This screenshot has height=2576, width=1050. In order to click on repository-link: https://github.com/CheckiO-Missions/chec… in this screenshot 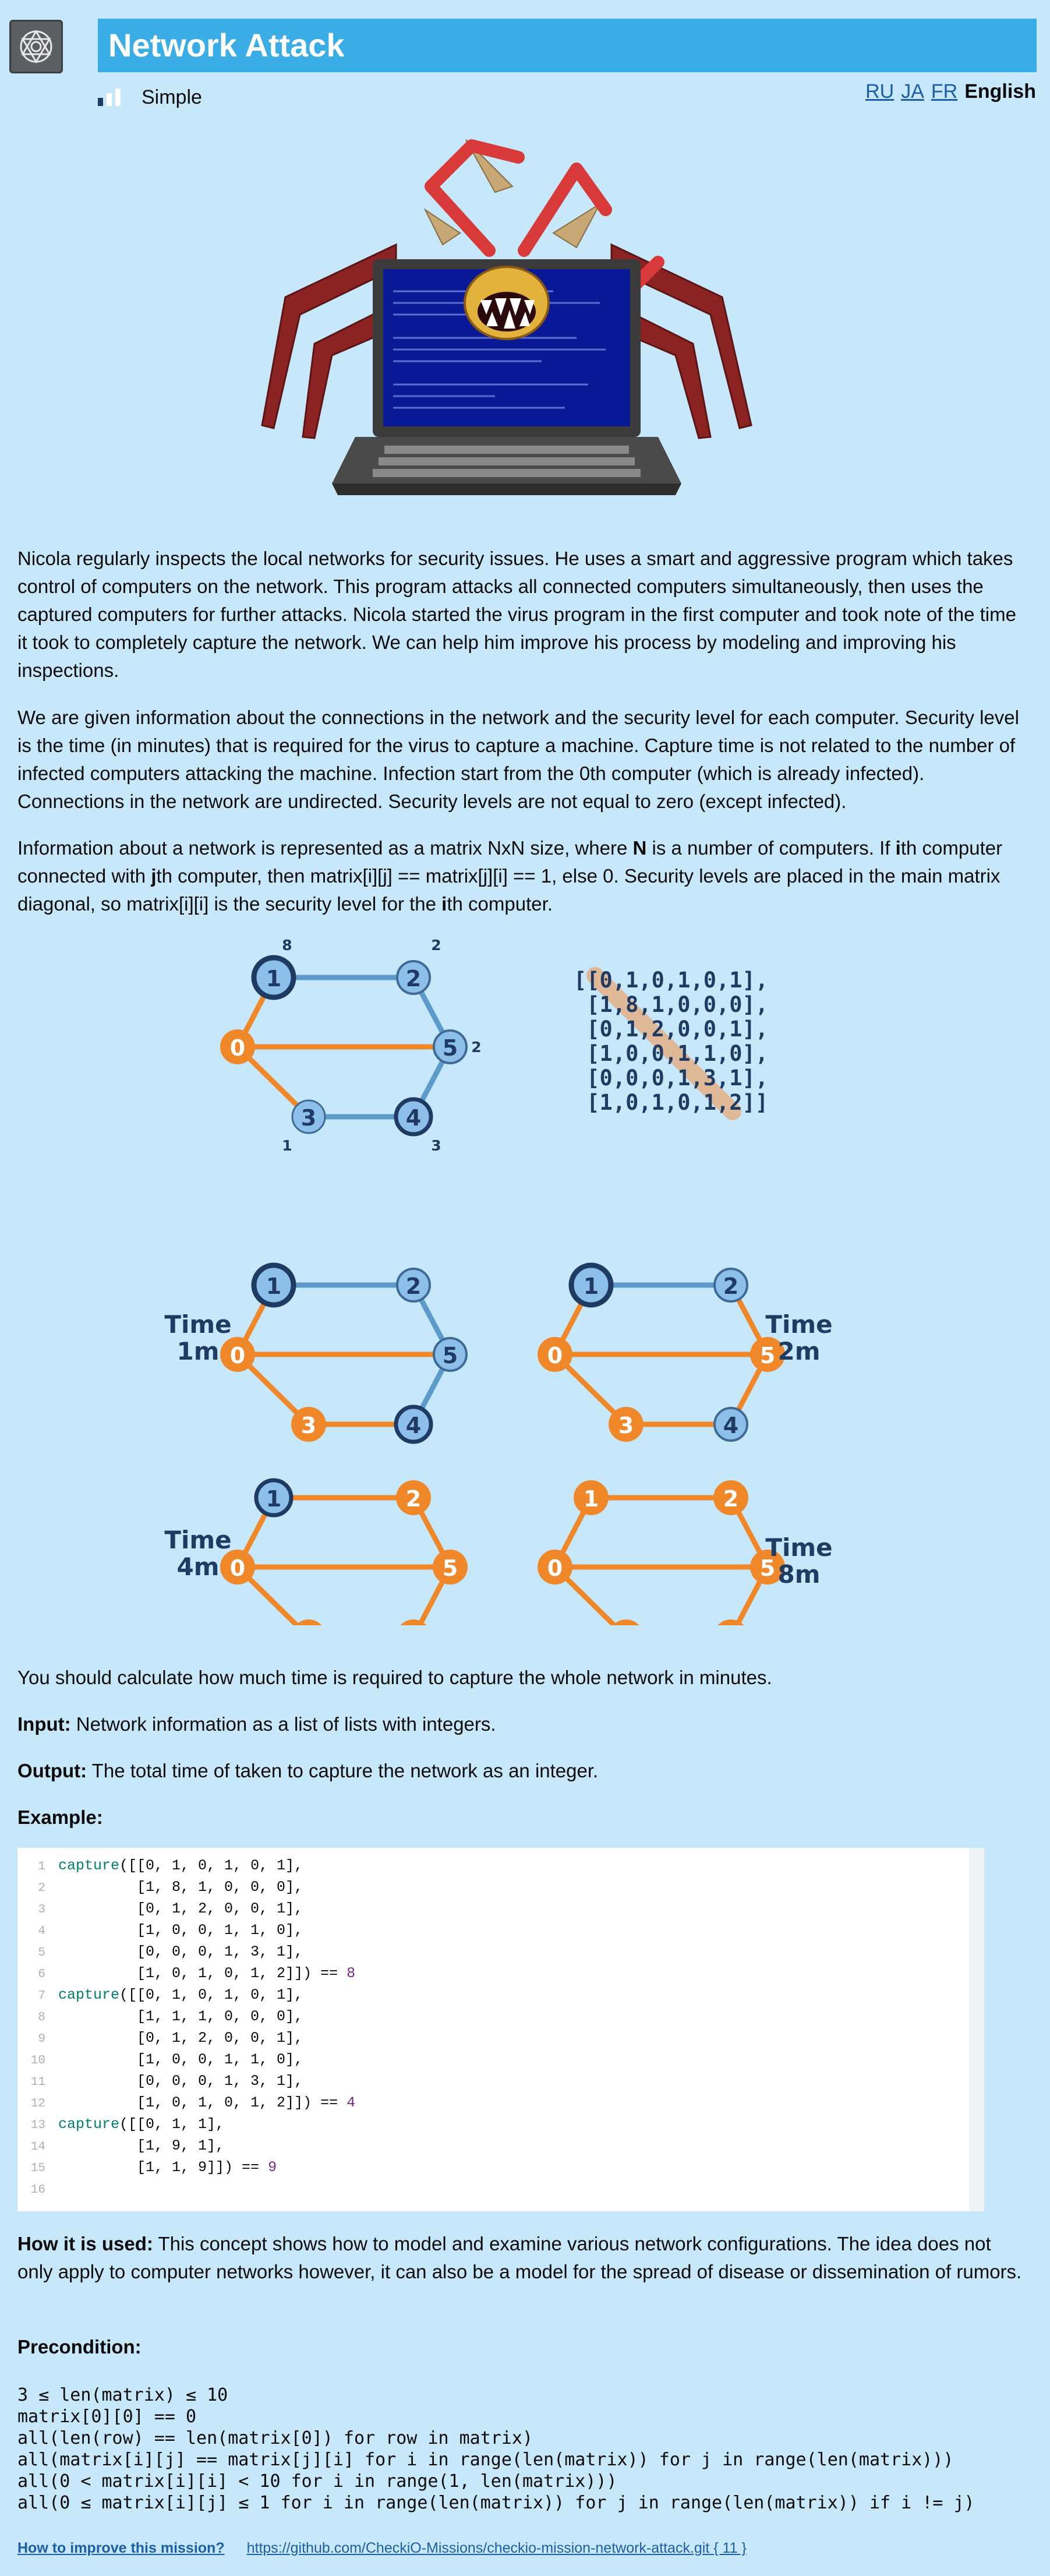, I will do `click(496, 2548)`.